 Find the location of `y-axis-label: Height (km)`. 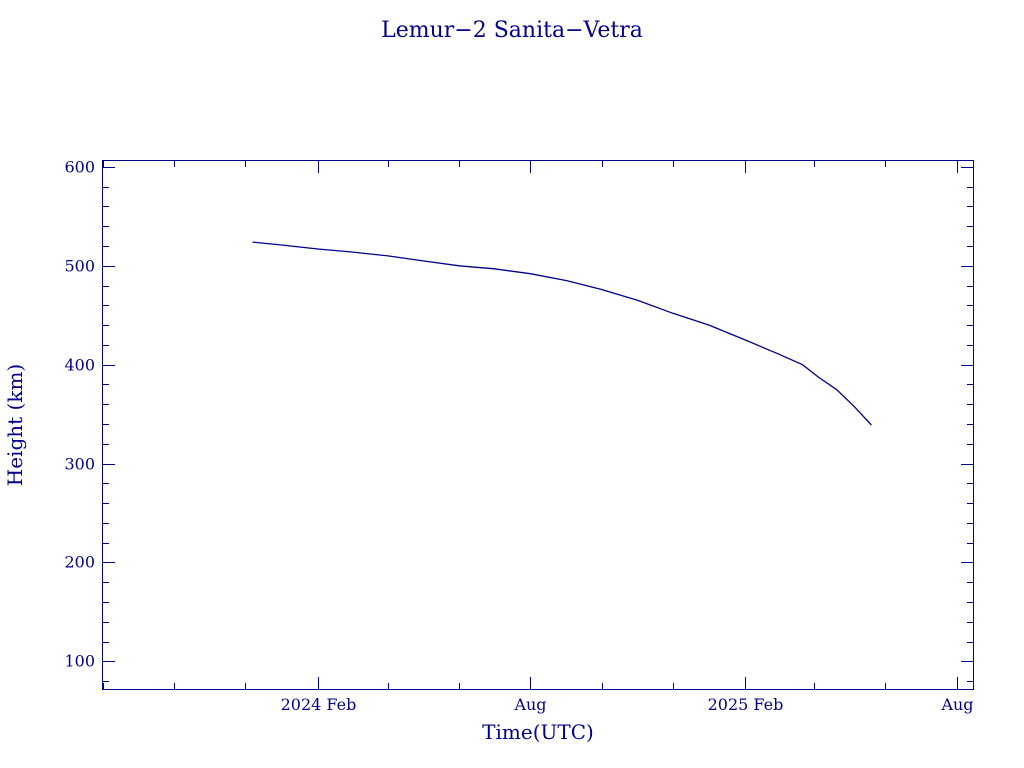

y-axis-label: Height (km) is located at coordinates (15, 425).